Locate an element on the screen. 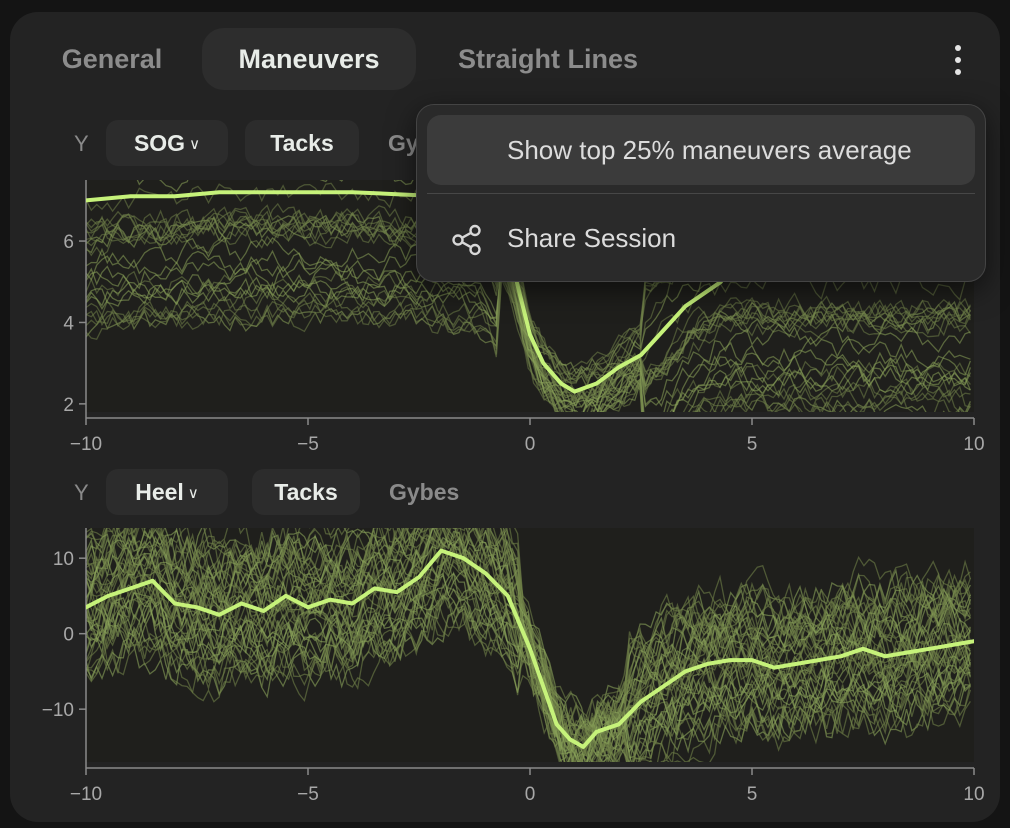  menu-item-top-average: Show top 25% maneuvers average is located at coordinates (701, 150).